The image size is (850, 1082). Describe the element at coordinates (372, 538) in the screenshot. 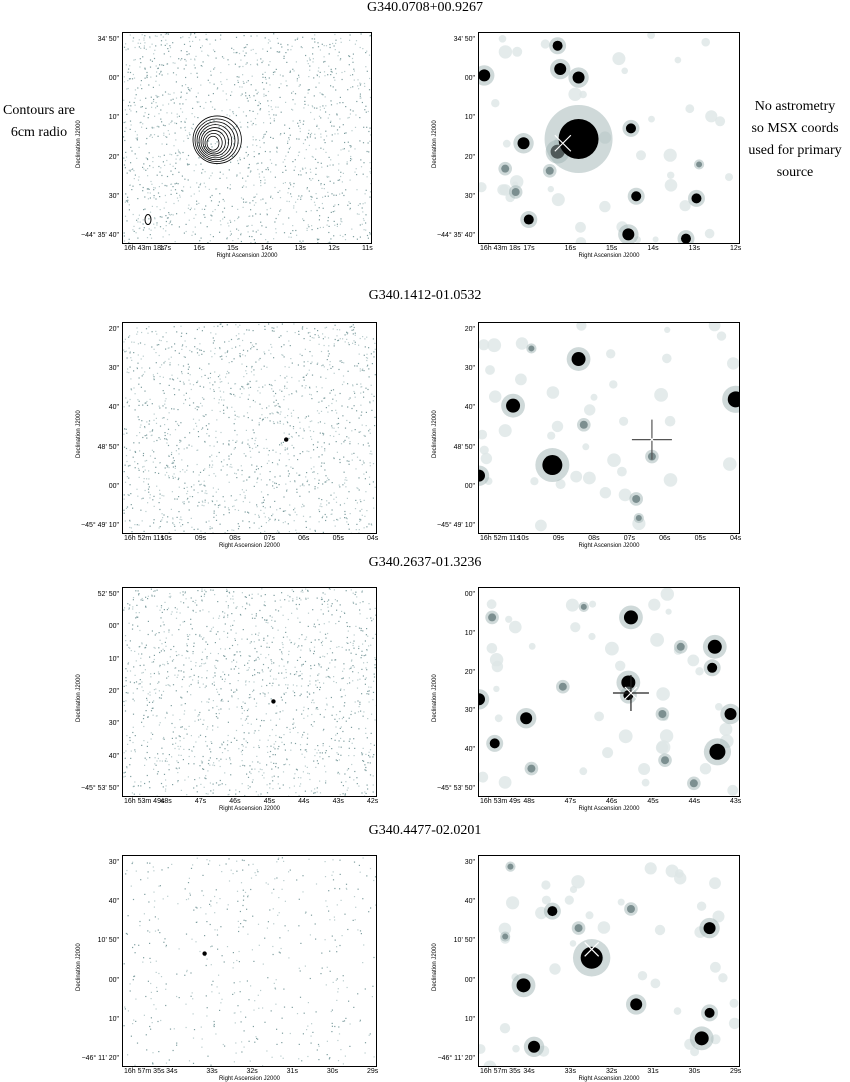

I see `x-tick-label: 04s` at that location.